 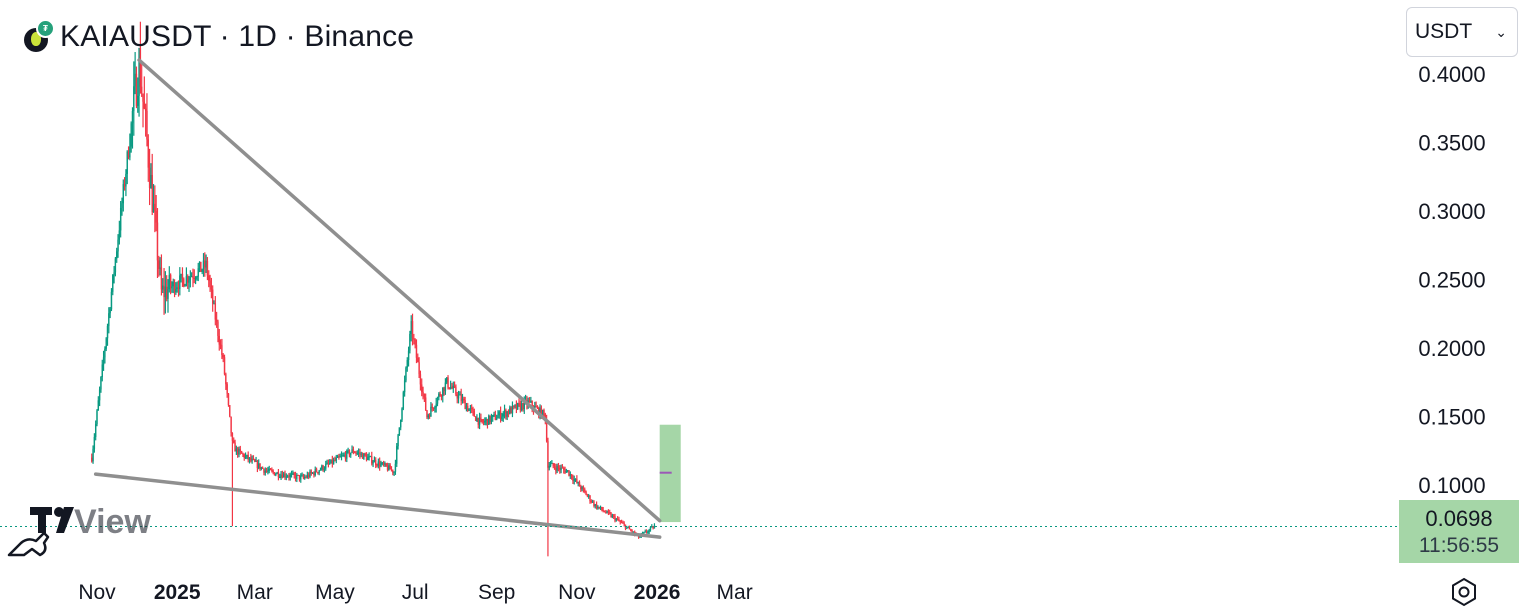 What do you see at coordinates (670, 473) in the screenshot?
I see `target-zone` at bounding box center [670, 473].